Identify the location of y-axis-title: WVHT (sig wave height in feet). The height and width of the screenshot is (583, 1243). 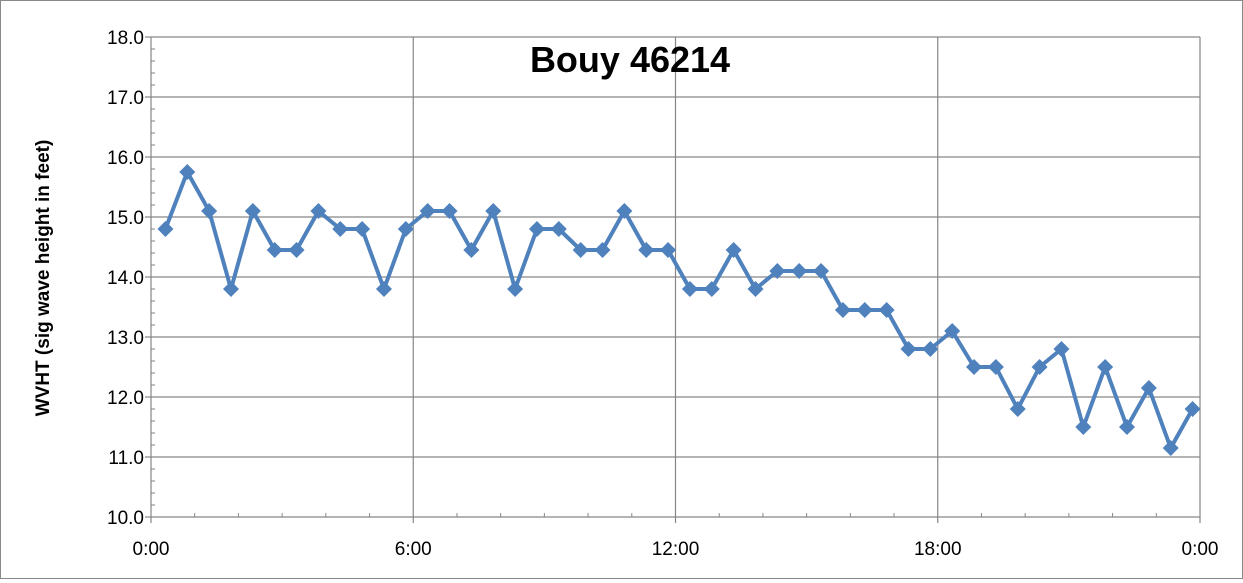
(43, 278).